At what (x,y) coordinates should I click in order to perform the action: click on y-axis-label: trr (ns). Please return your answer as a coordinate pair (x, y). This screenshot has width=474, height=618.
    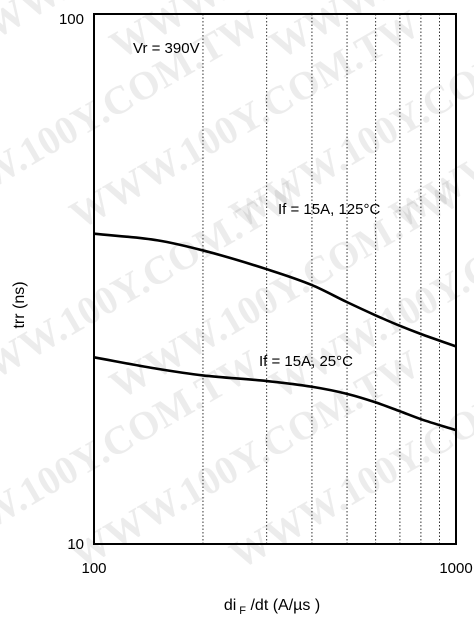
    Looking at the image, I should click on (19, 304).